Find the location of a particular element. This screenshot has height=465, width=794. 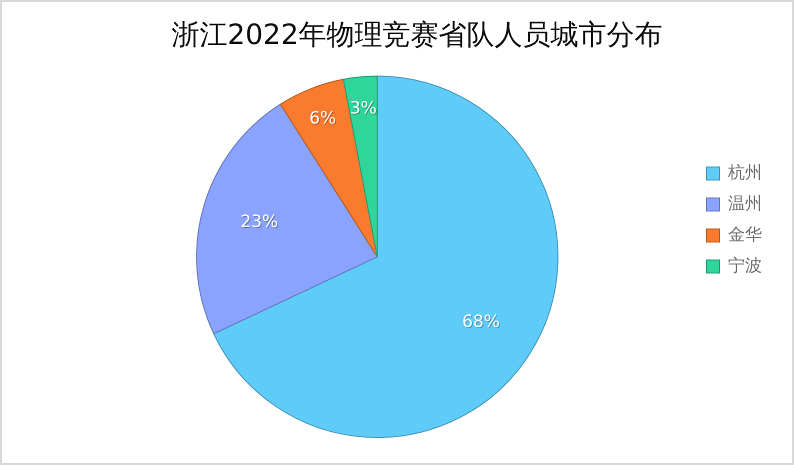

data-label: 23% is located at coordinates (260, 222).